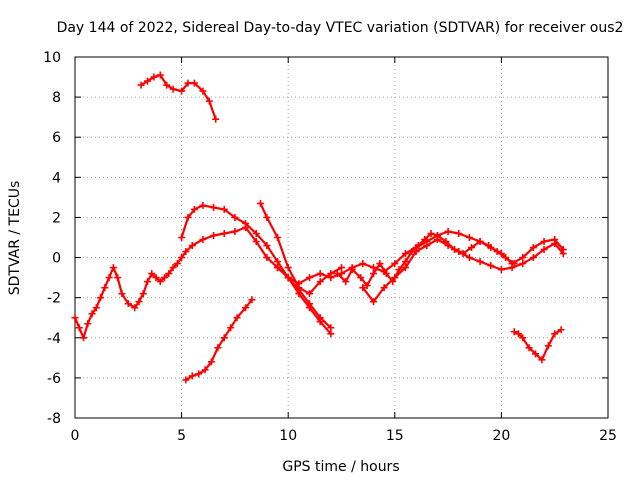 The height and width of the screenshot is (480, 640). I want to click on x-axis-label: GPS time / hours, so click(340, 467).